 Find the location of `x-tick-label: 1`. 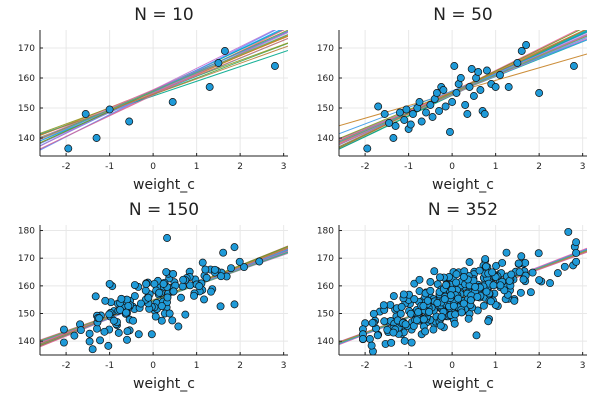

x-tick-label: 1 is located at coordinates (197, 167).